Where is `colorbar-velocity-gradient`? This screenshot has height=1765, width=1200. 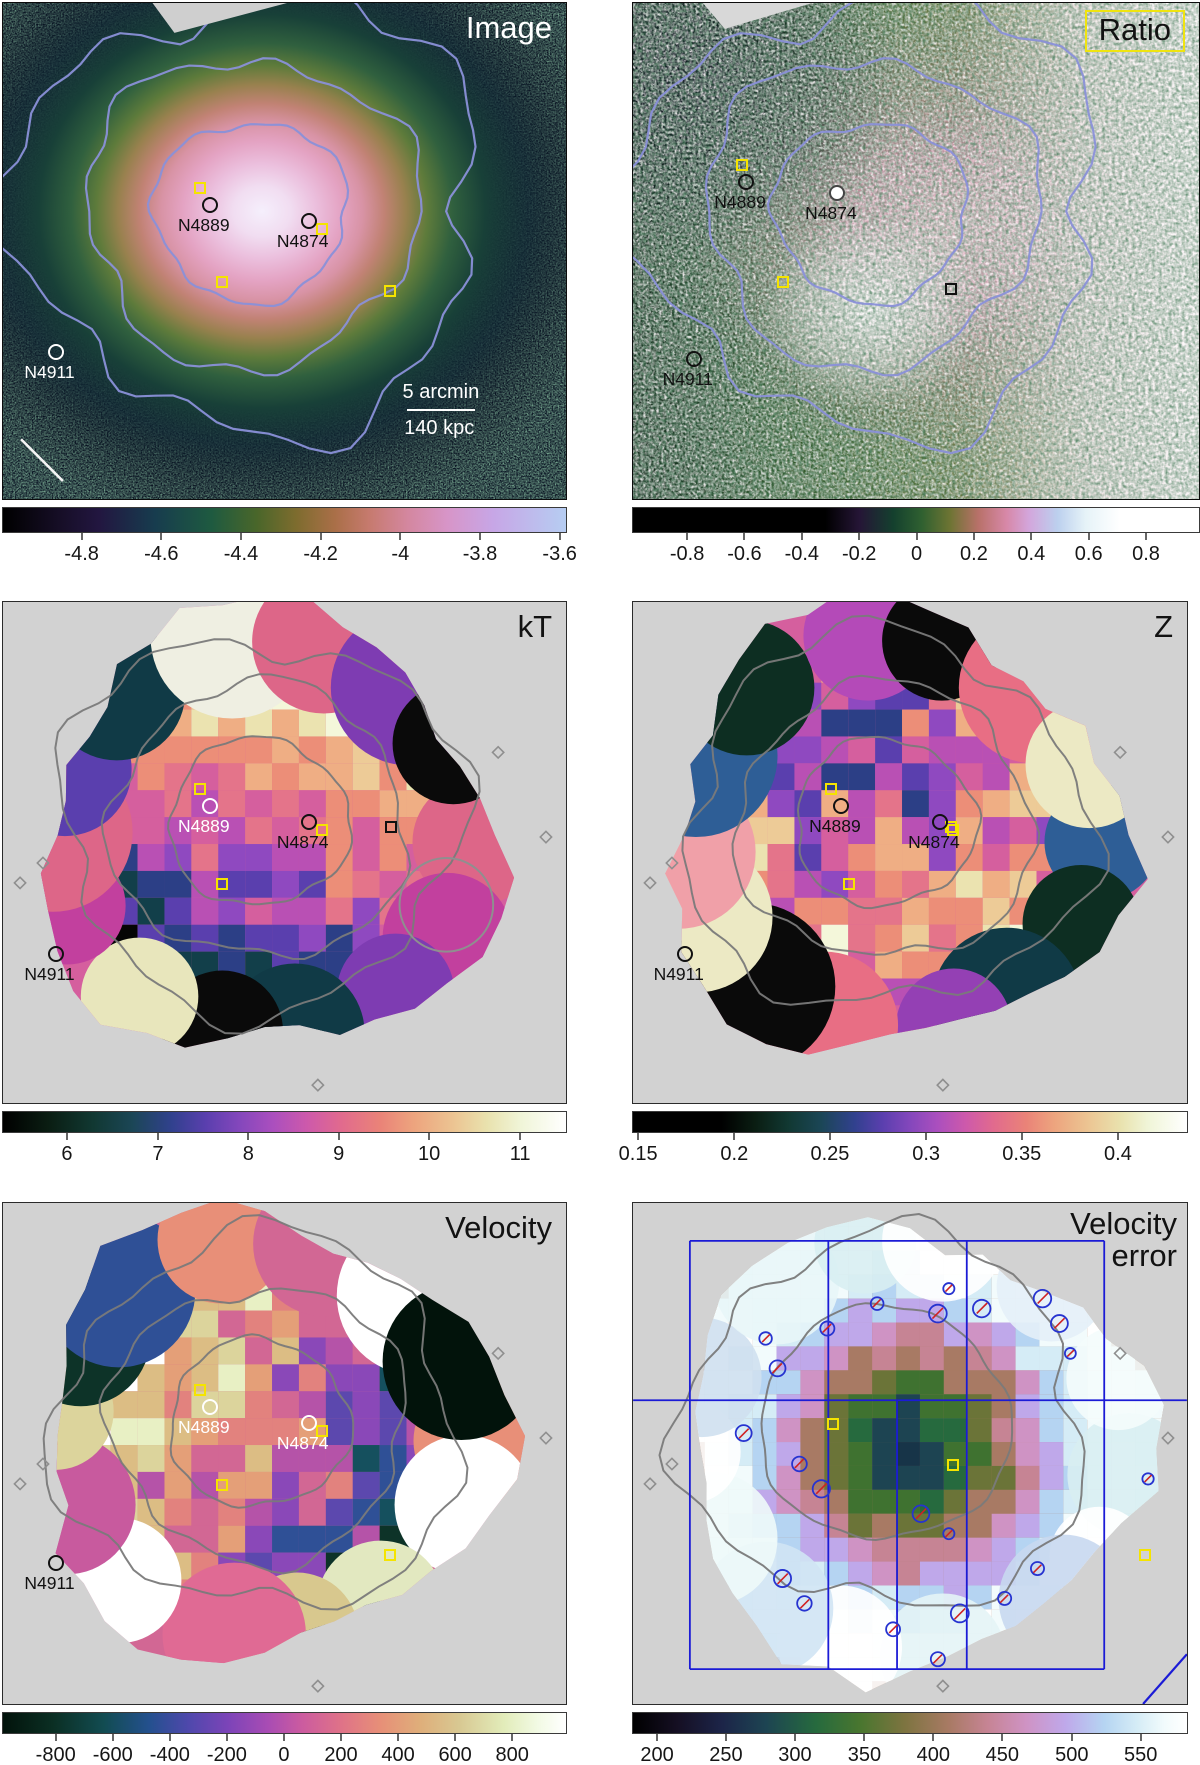
colorbar-velocity-gradient is located at coordinates (284, 1723).